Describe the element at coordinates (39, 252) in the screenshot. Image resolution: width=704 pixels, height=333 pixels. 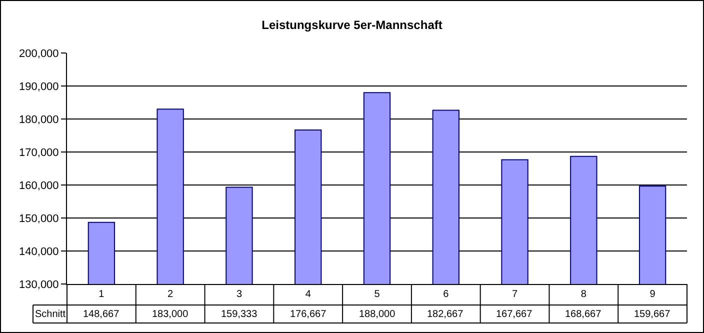
I see `y-tick-label: 140,000` at that location.